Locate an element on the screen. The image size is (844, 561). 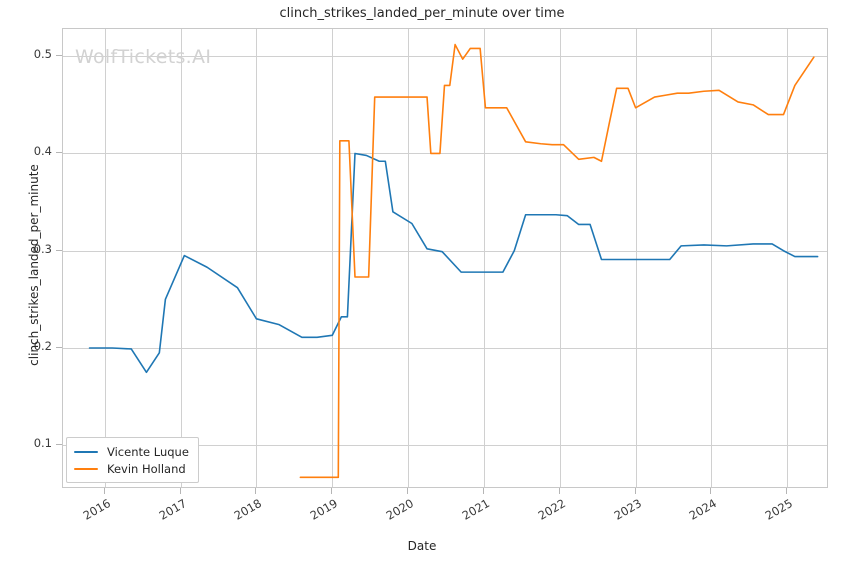
y-axis-tick-label: 0.5 is located at coordinates (42, 54).